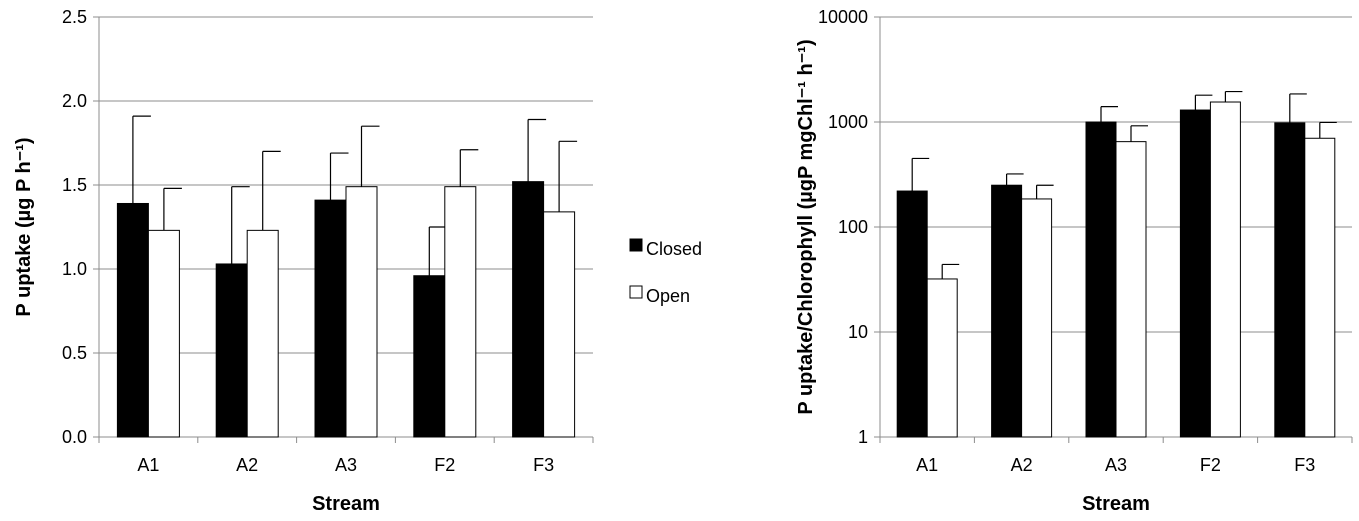 The height and width of the screenshot is (521, 1359). What do you see at coordinates (636, 292) in the screenshot?
I see `legend-swatch-open` at bounding box center [636, 292].